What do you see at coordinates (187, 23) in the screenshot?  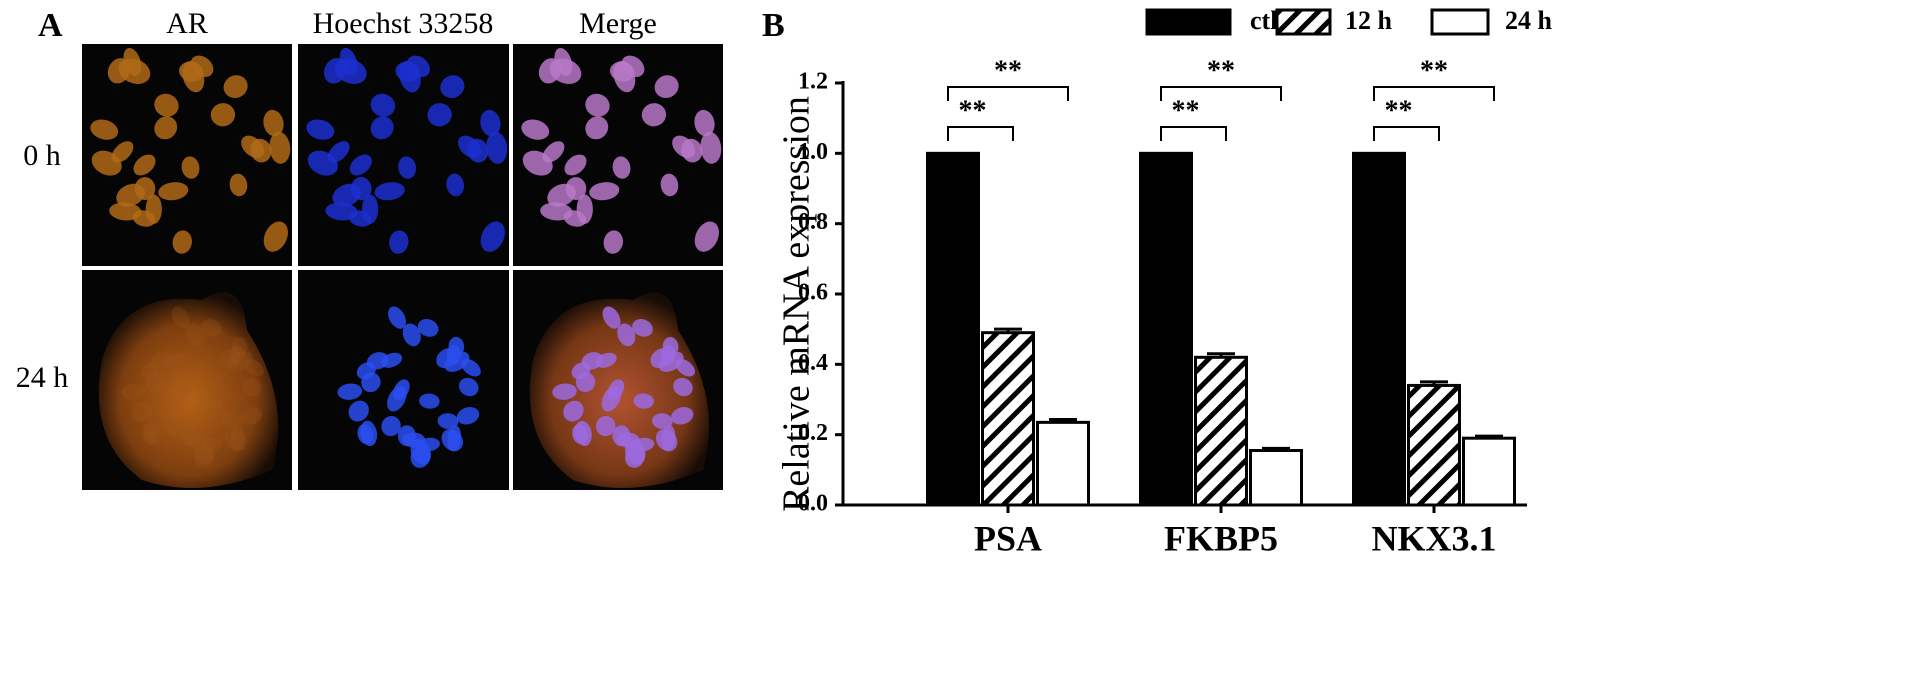 I see `column-label: AR` at bounding box center [187, 23].